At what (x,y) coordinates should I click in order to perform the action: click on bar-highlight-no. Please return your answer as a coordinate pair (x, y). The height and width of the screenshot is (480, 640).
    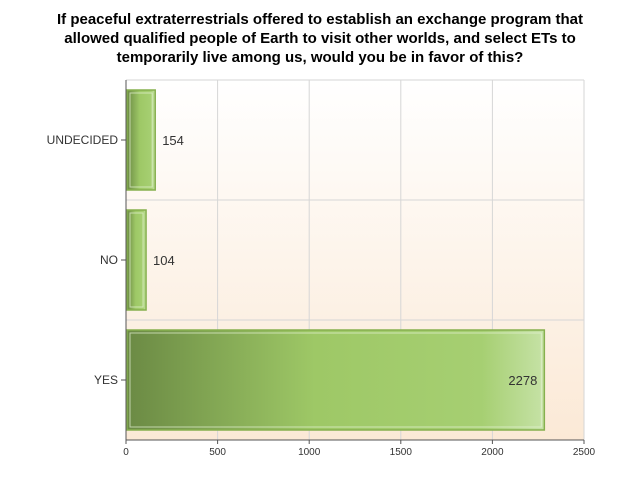
    Looking at the image, I should click on (136, 260).